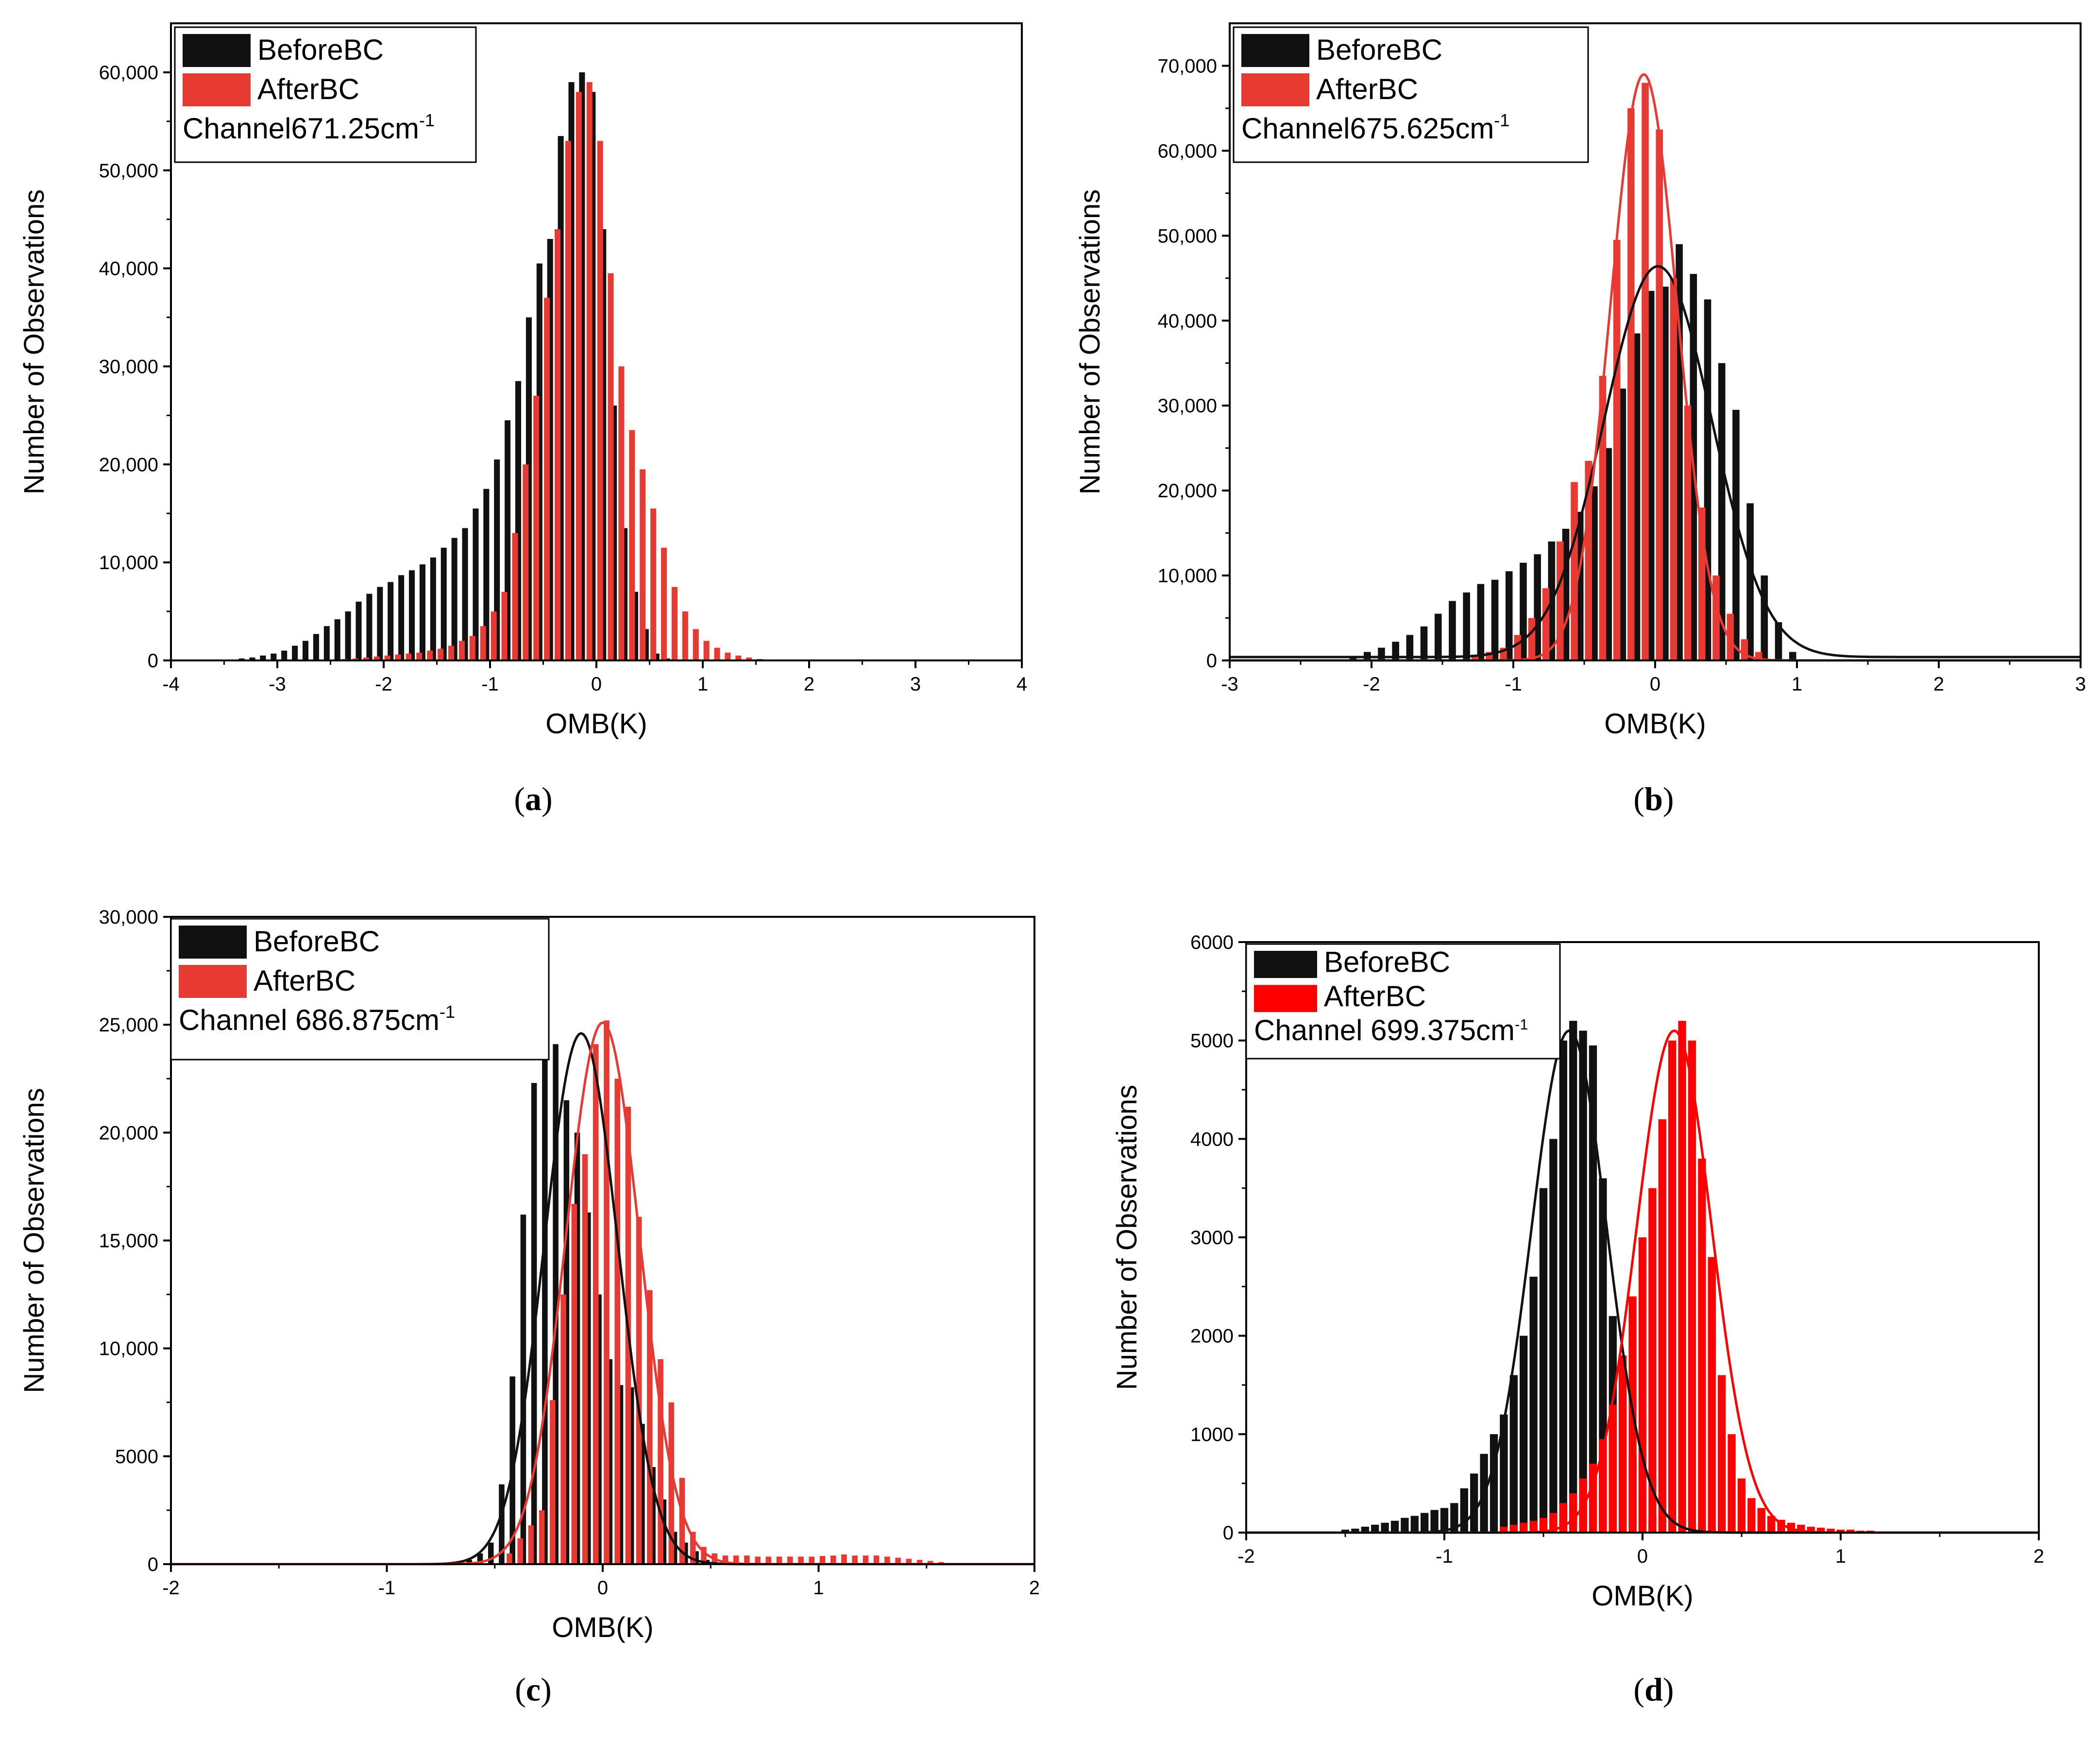 The width and height of the screenshot is (2100, 1738). Describe the element at coordinates (1187, 321) in the screenshot. I see `y-tick-label: 40,000` at that location.